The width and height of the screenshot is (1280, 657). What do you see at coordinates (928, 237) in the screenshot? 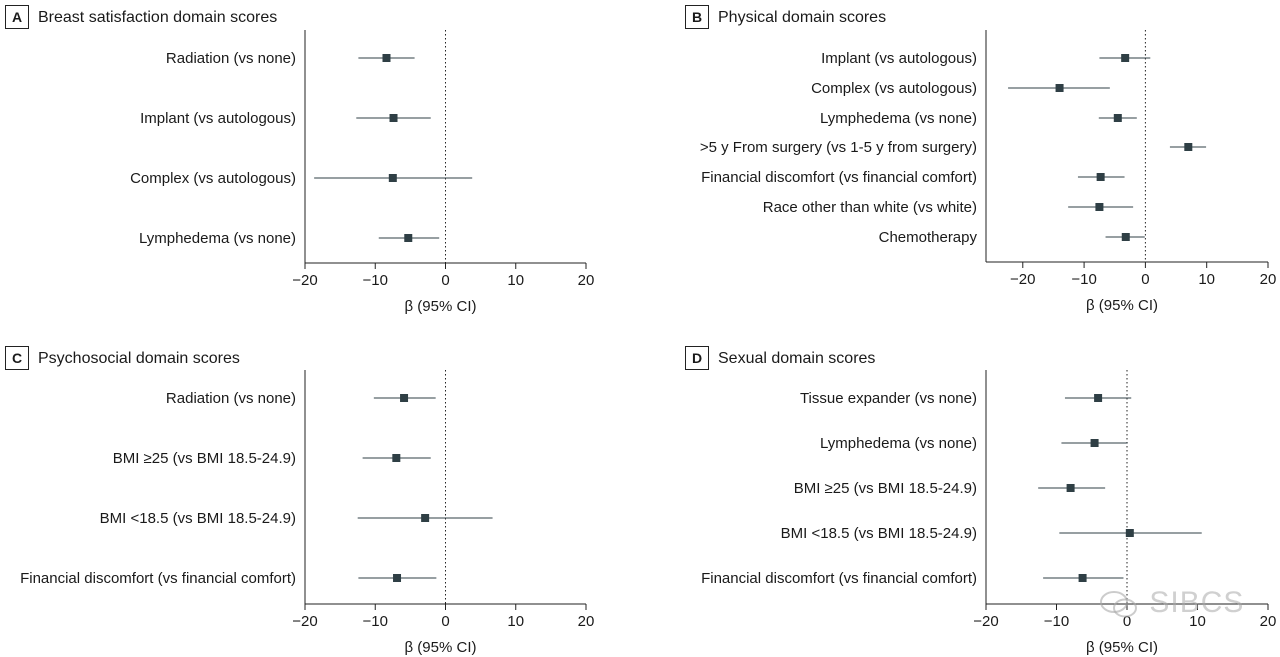
I see `row-label: Chemotherapy` at bounding box center [928, 237].